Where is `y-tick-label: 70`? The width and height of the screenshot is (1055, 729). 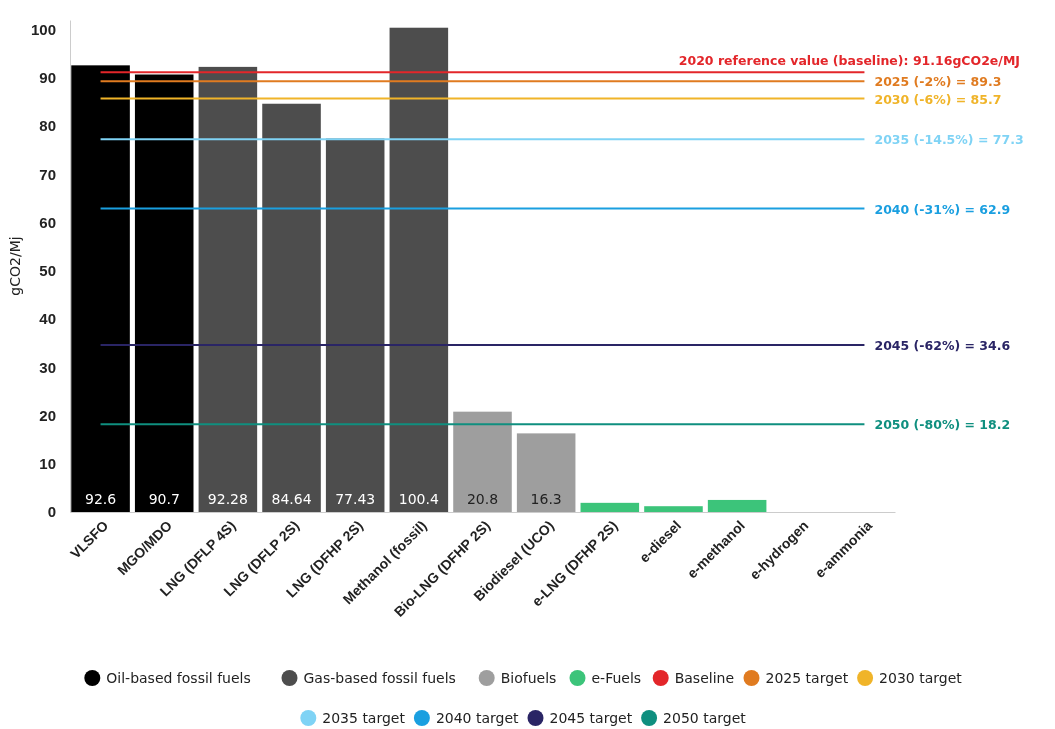
y-tick-label: 70 is located at coordinates (47, 174).